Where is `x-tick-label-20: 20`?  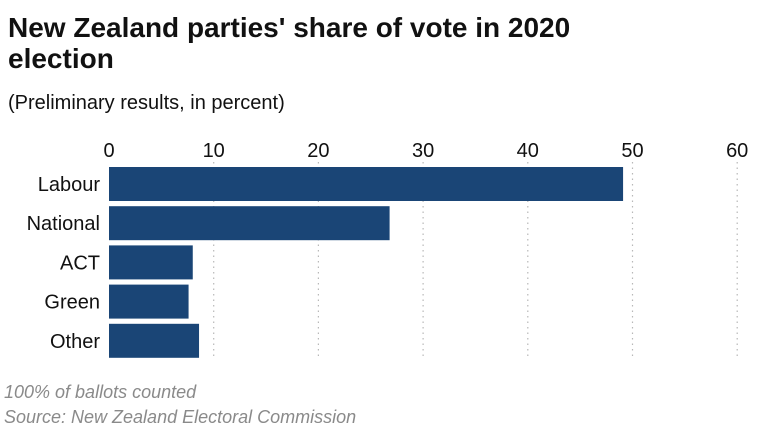
x-tick-label-20: 20 is located at coordinates (318, 151).